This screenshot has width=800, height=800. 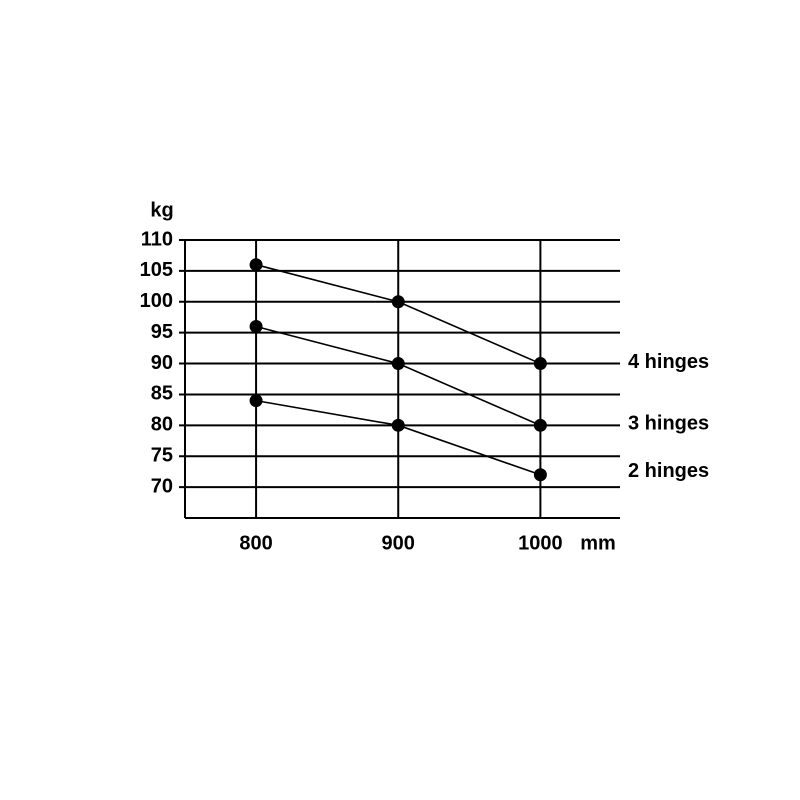 What do you see at coordinates (398, 543) in the screenshot?
I see `x-tick-label: 900` at bounding box center [398, 543].